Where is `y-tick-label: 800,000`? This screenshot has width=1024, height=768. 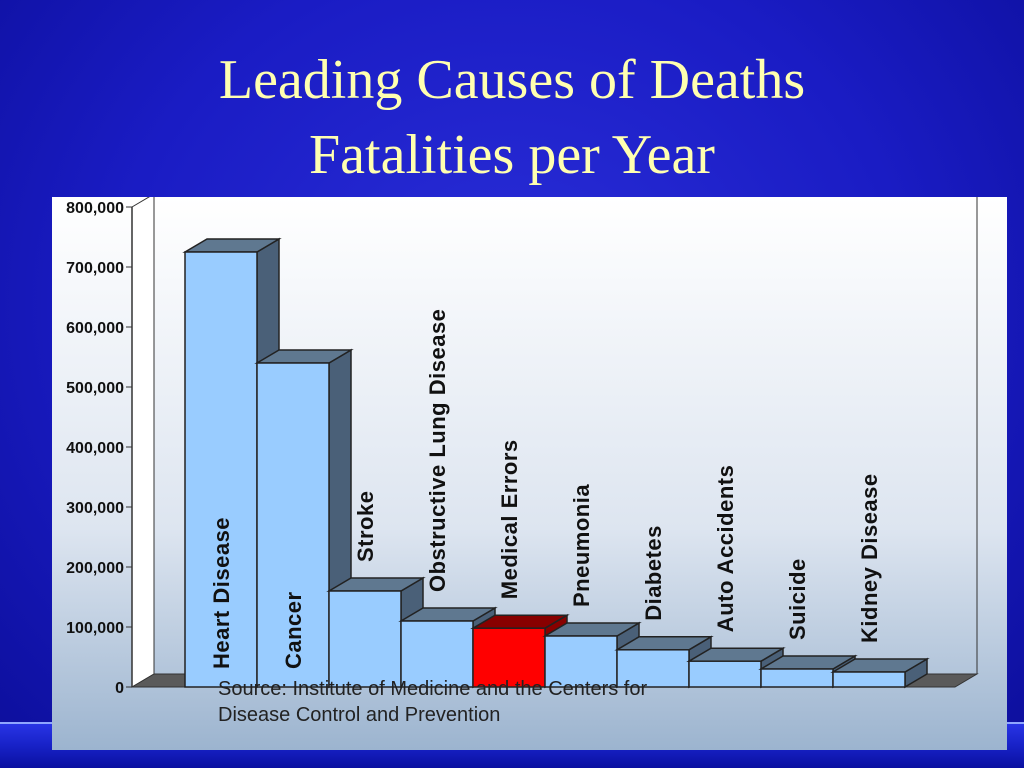
y-tick-label: 800,000 is located at coordinates (95, 208).